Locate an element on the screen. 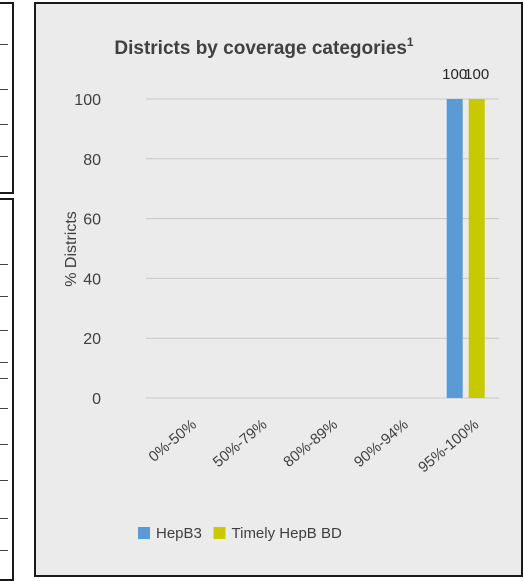 The height and width of the screenshot is (581, 524). legend: HepB3 Timely HepB BD is located at coordinates (240, 533).